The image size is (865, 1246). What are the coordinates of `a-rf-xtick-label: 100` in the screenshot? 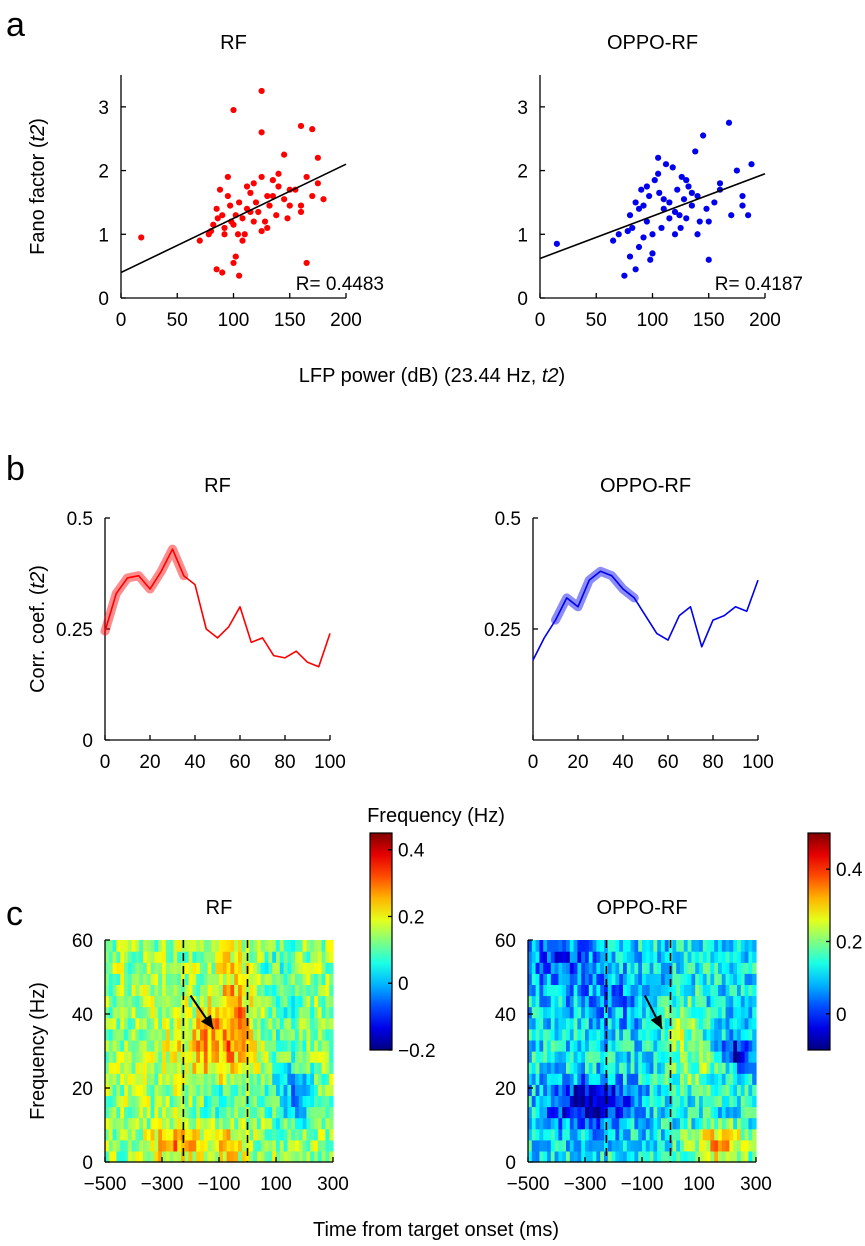 It's located at (234, 320).